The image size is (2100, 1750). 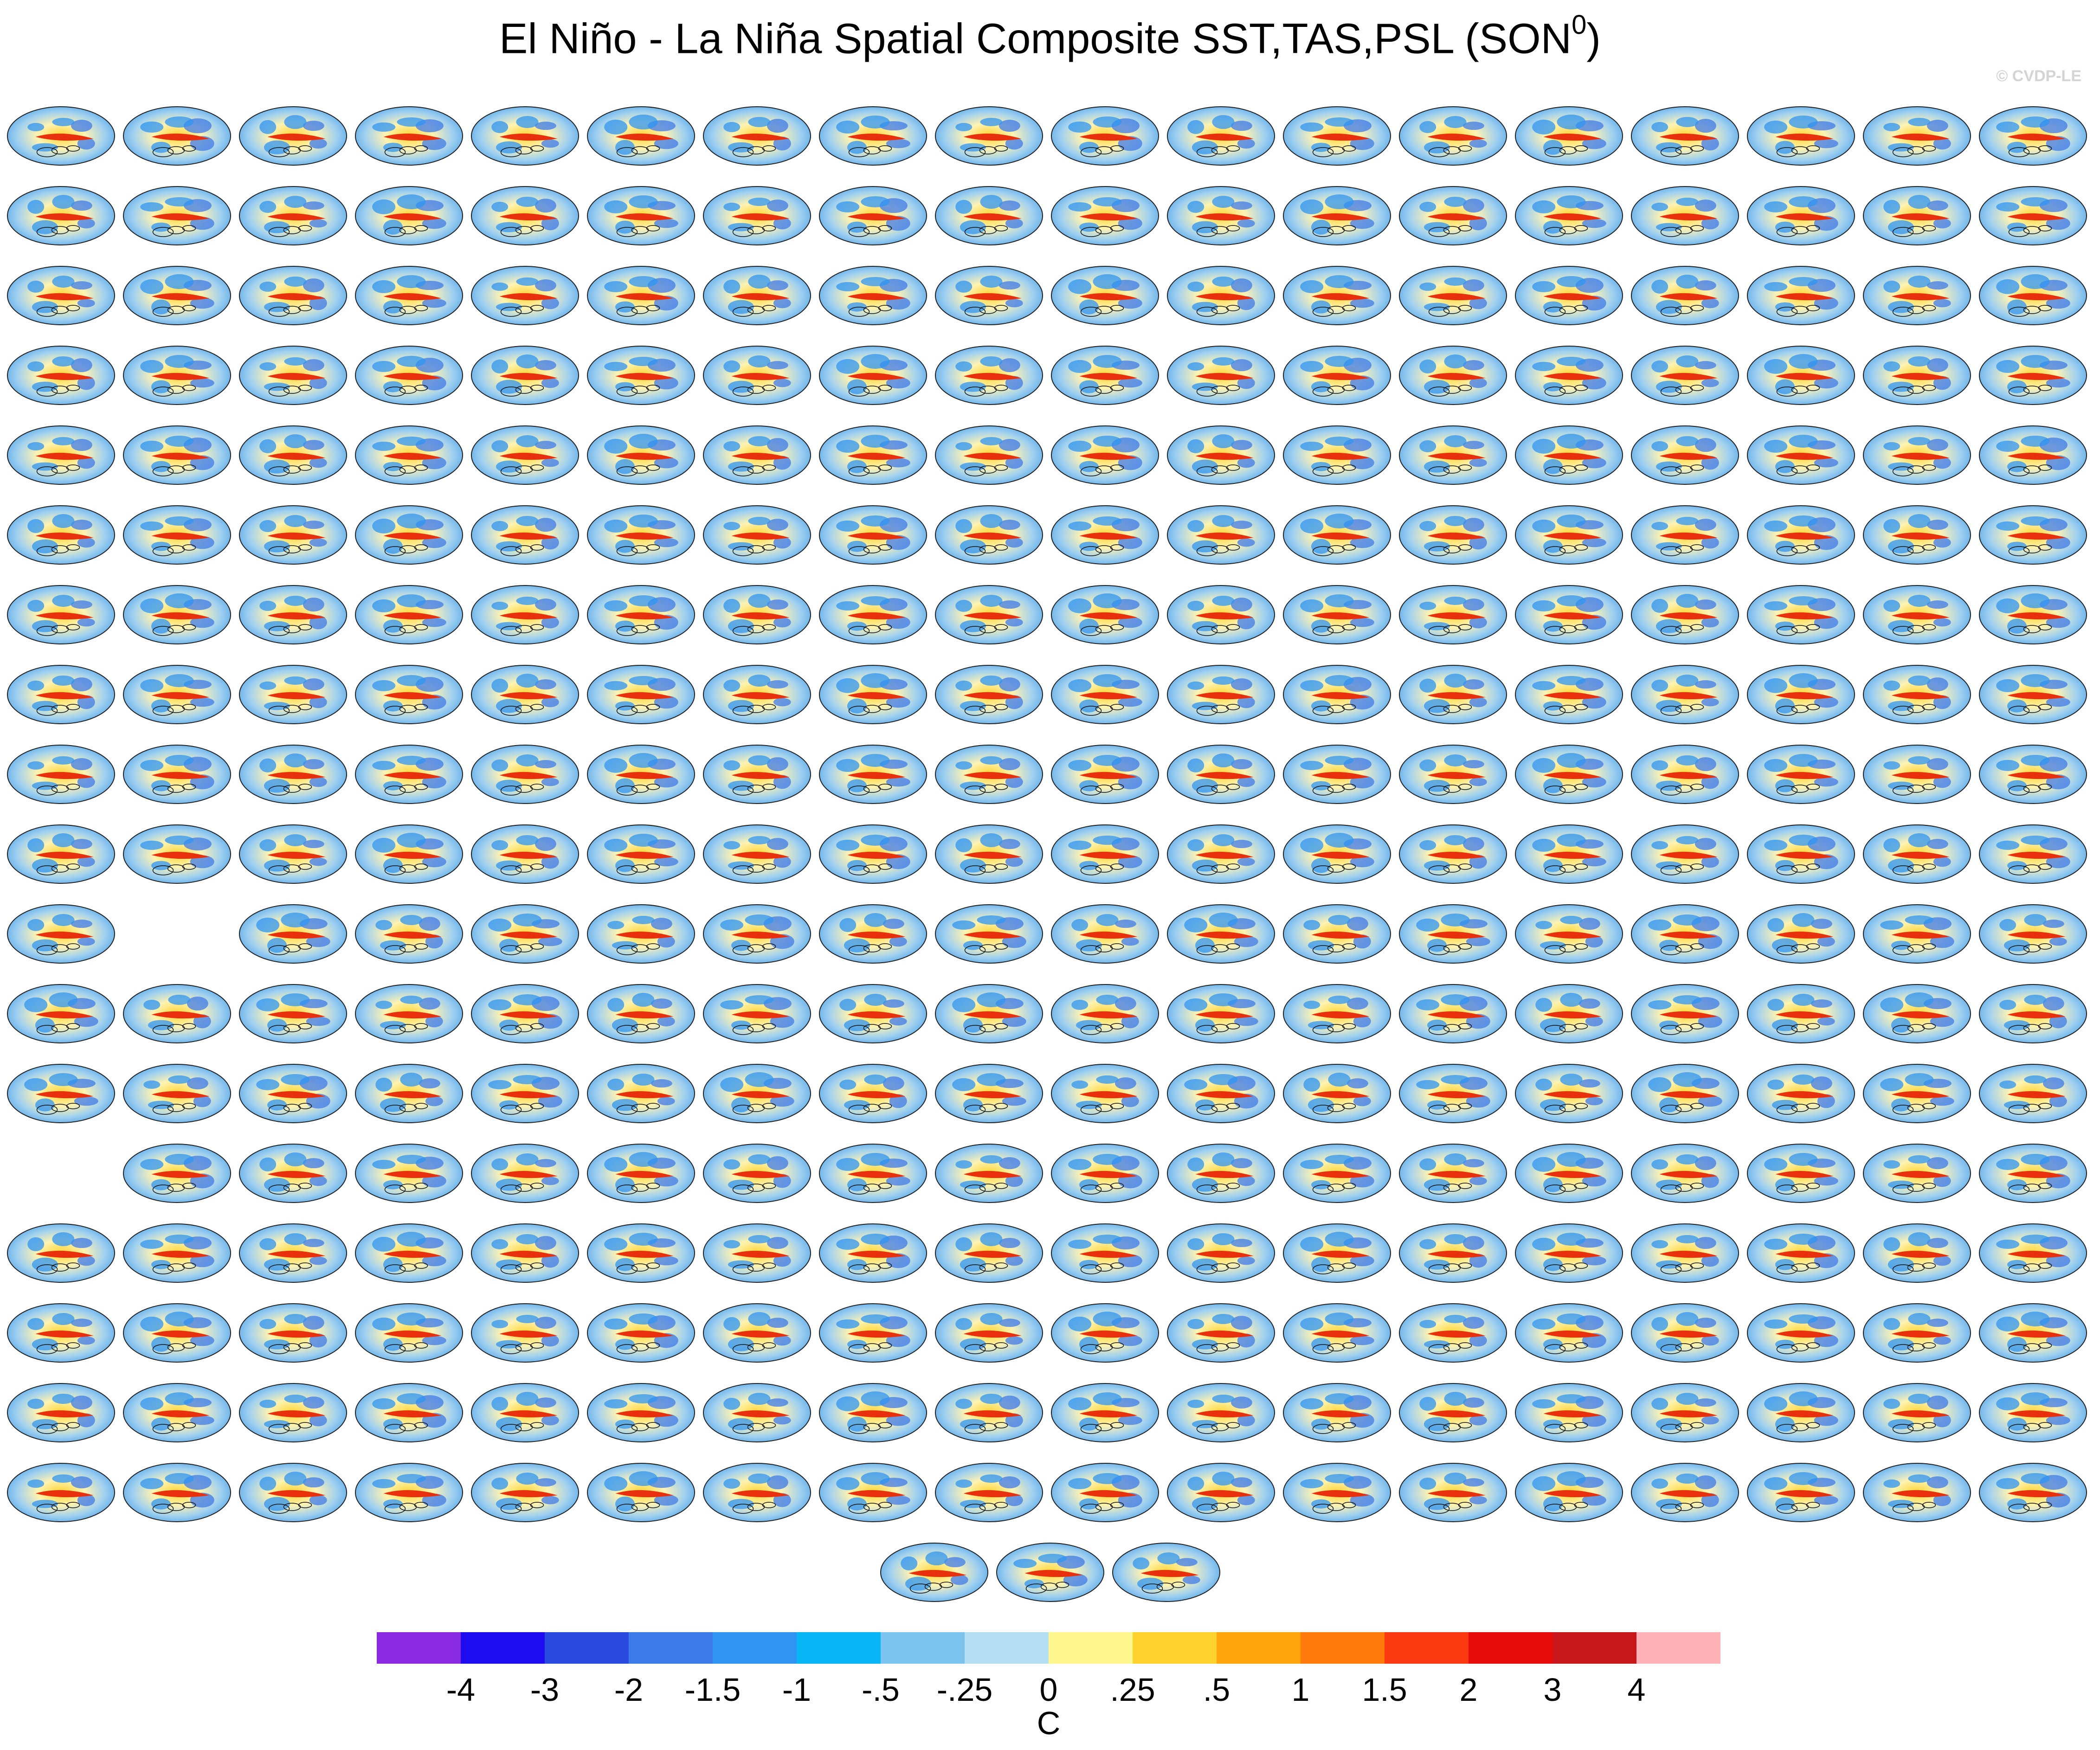 What do you see at coordinates (1216, 1690) in the screenshot?
I see `colorbar-tick-label: .5` at bounding box center [1216, 1690].